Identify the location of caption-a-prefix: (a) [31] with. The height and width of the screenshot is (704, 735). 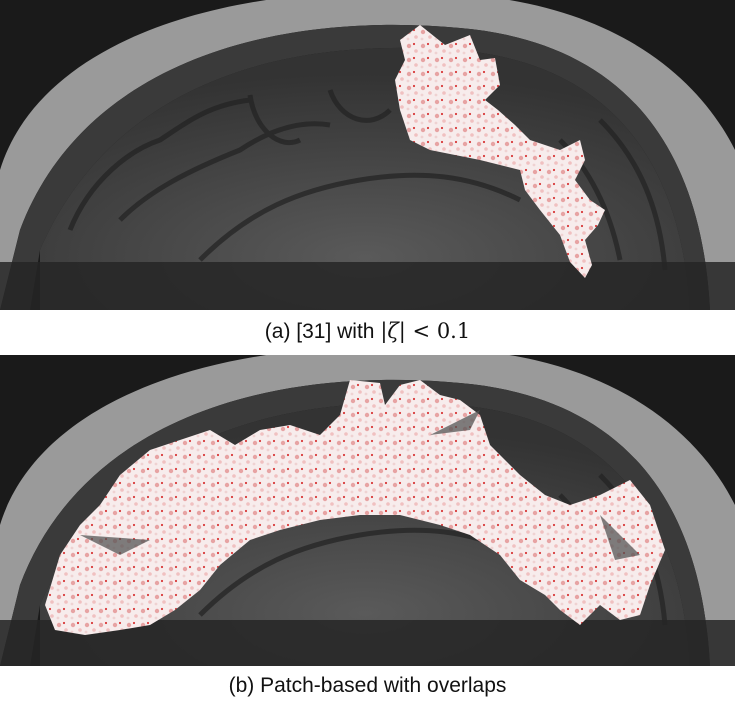
(322, 331).